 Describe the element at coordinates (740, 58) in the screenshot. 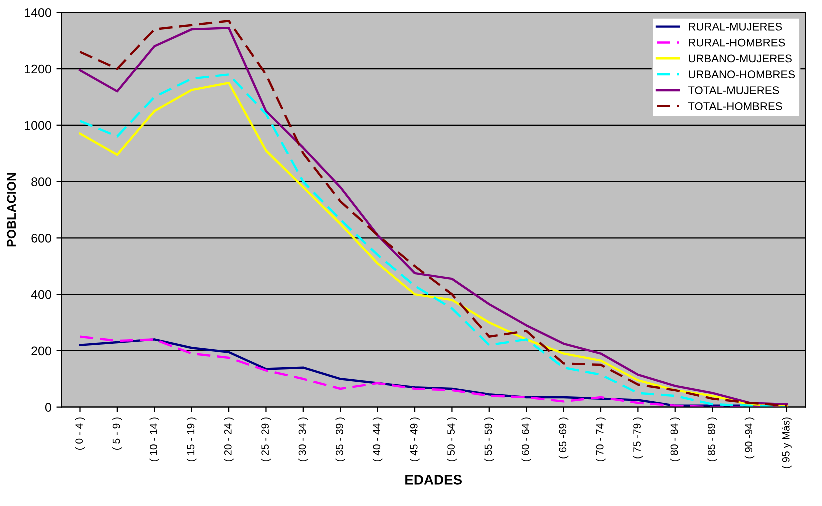

I see `legend-label: URBANO-MUJERES` at that location.